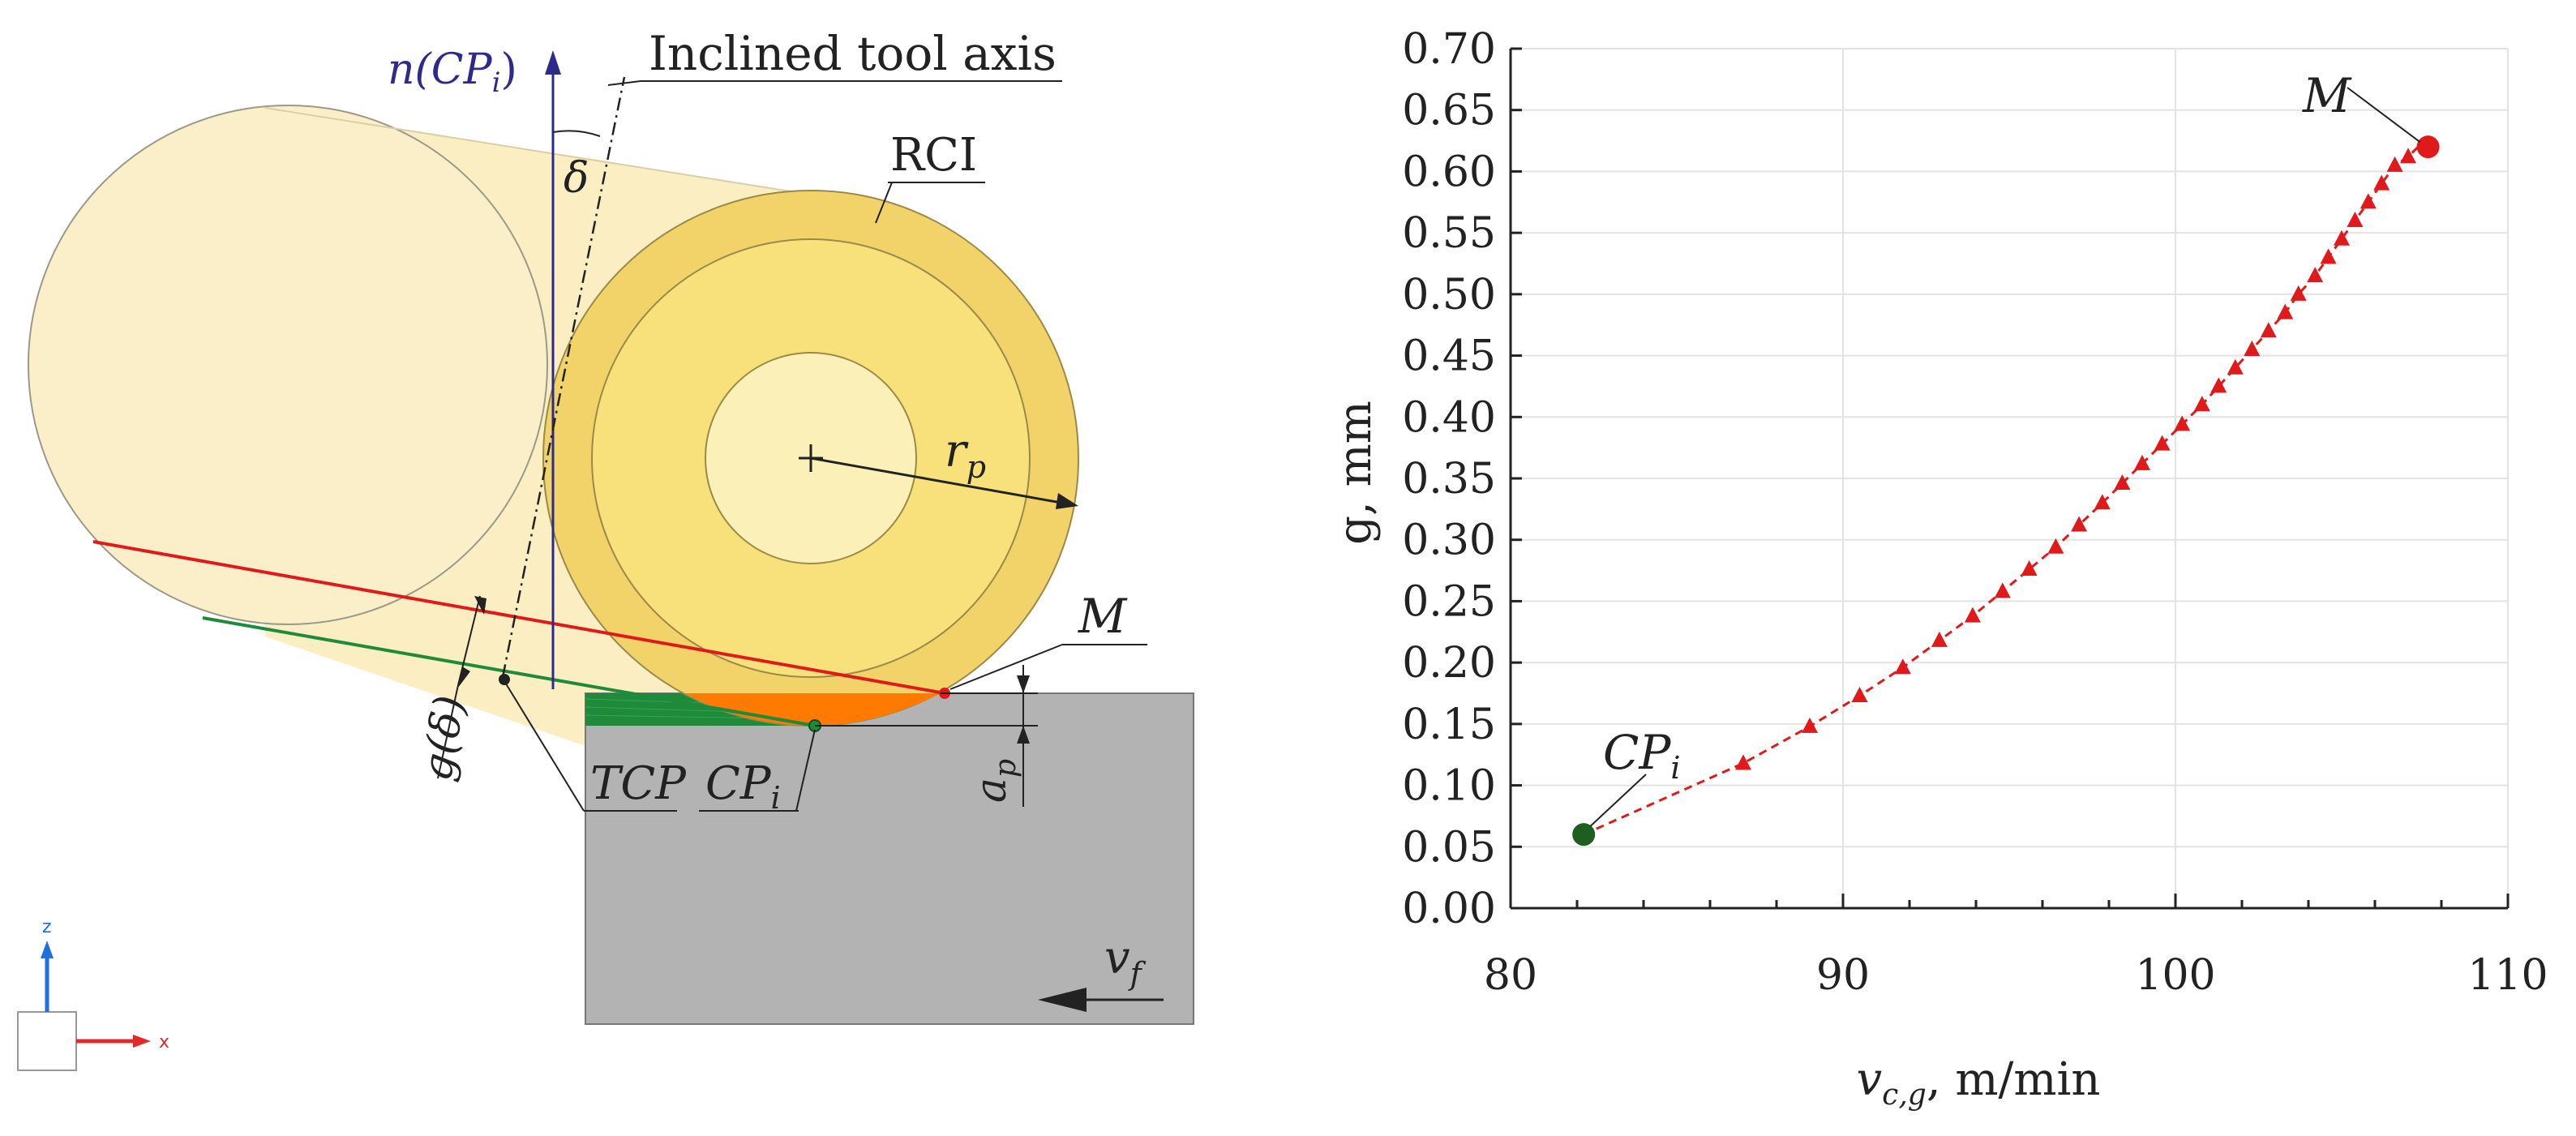  What do you see at coordinates (47, 949) in the screenshot?
I see `triad-z-arrow` at bounding box center [47, 949].